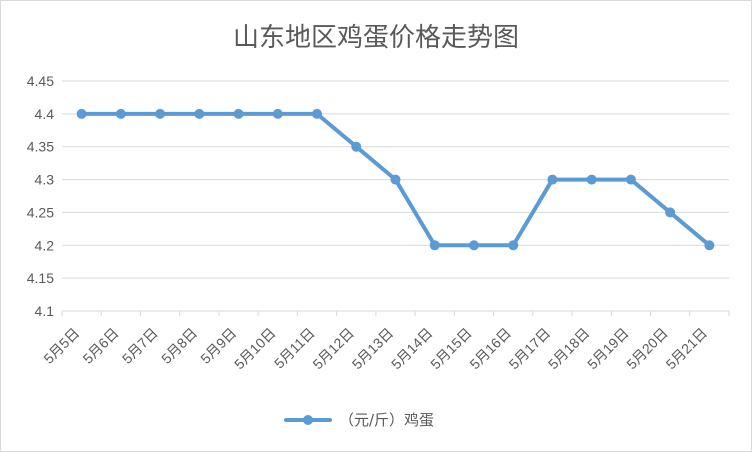 This screenshot has width=752, height=452. What do you see at coordinates (569, 349) in the screenshot?
I see `x-tick-label: 5月18日` at bounding box center [569, 349].